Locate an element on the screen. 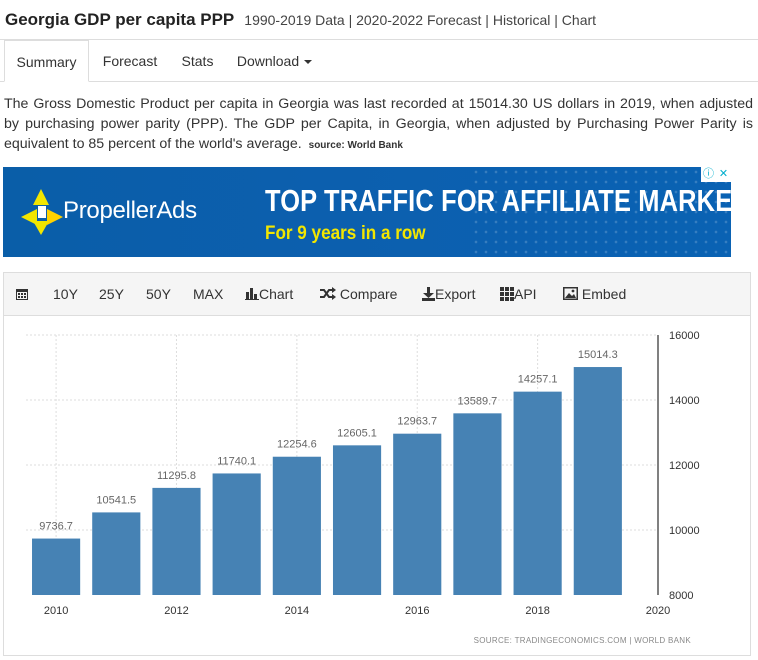  x-tick-label: 2016 is located at coordinates (417, 611).